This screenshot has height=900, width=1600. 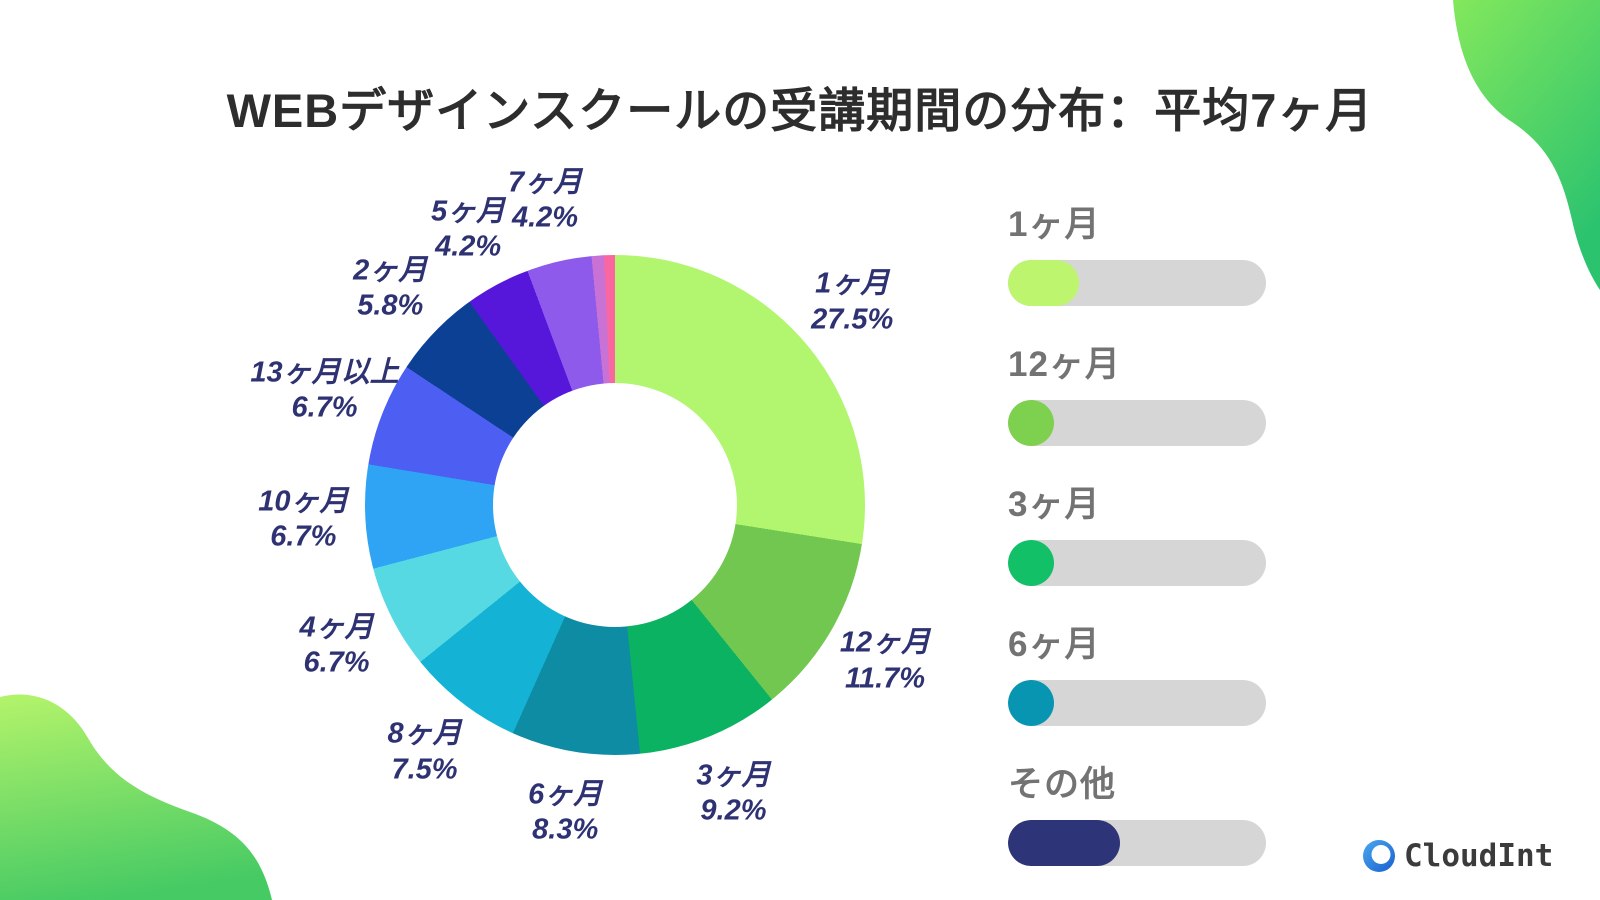 I want to click on pie-slice-label: 10ヶ月 6.7%, so click(x=303, y=519).